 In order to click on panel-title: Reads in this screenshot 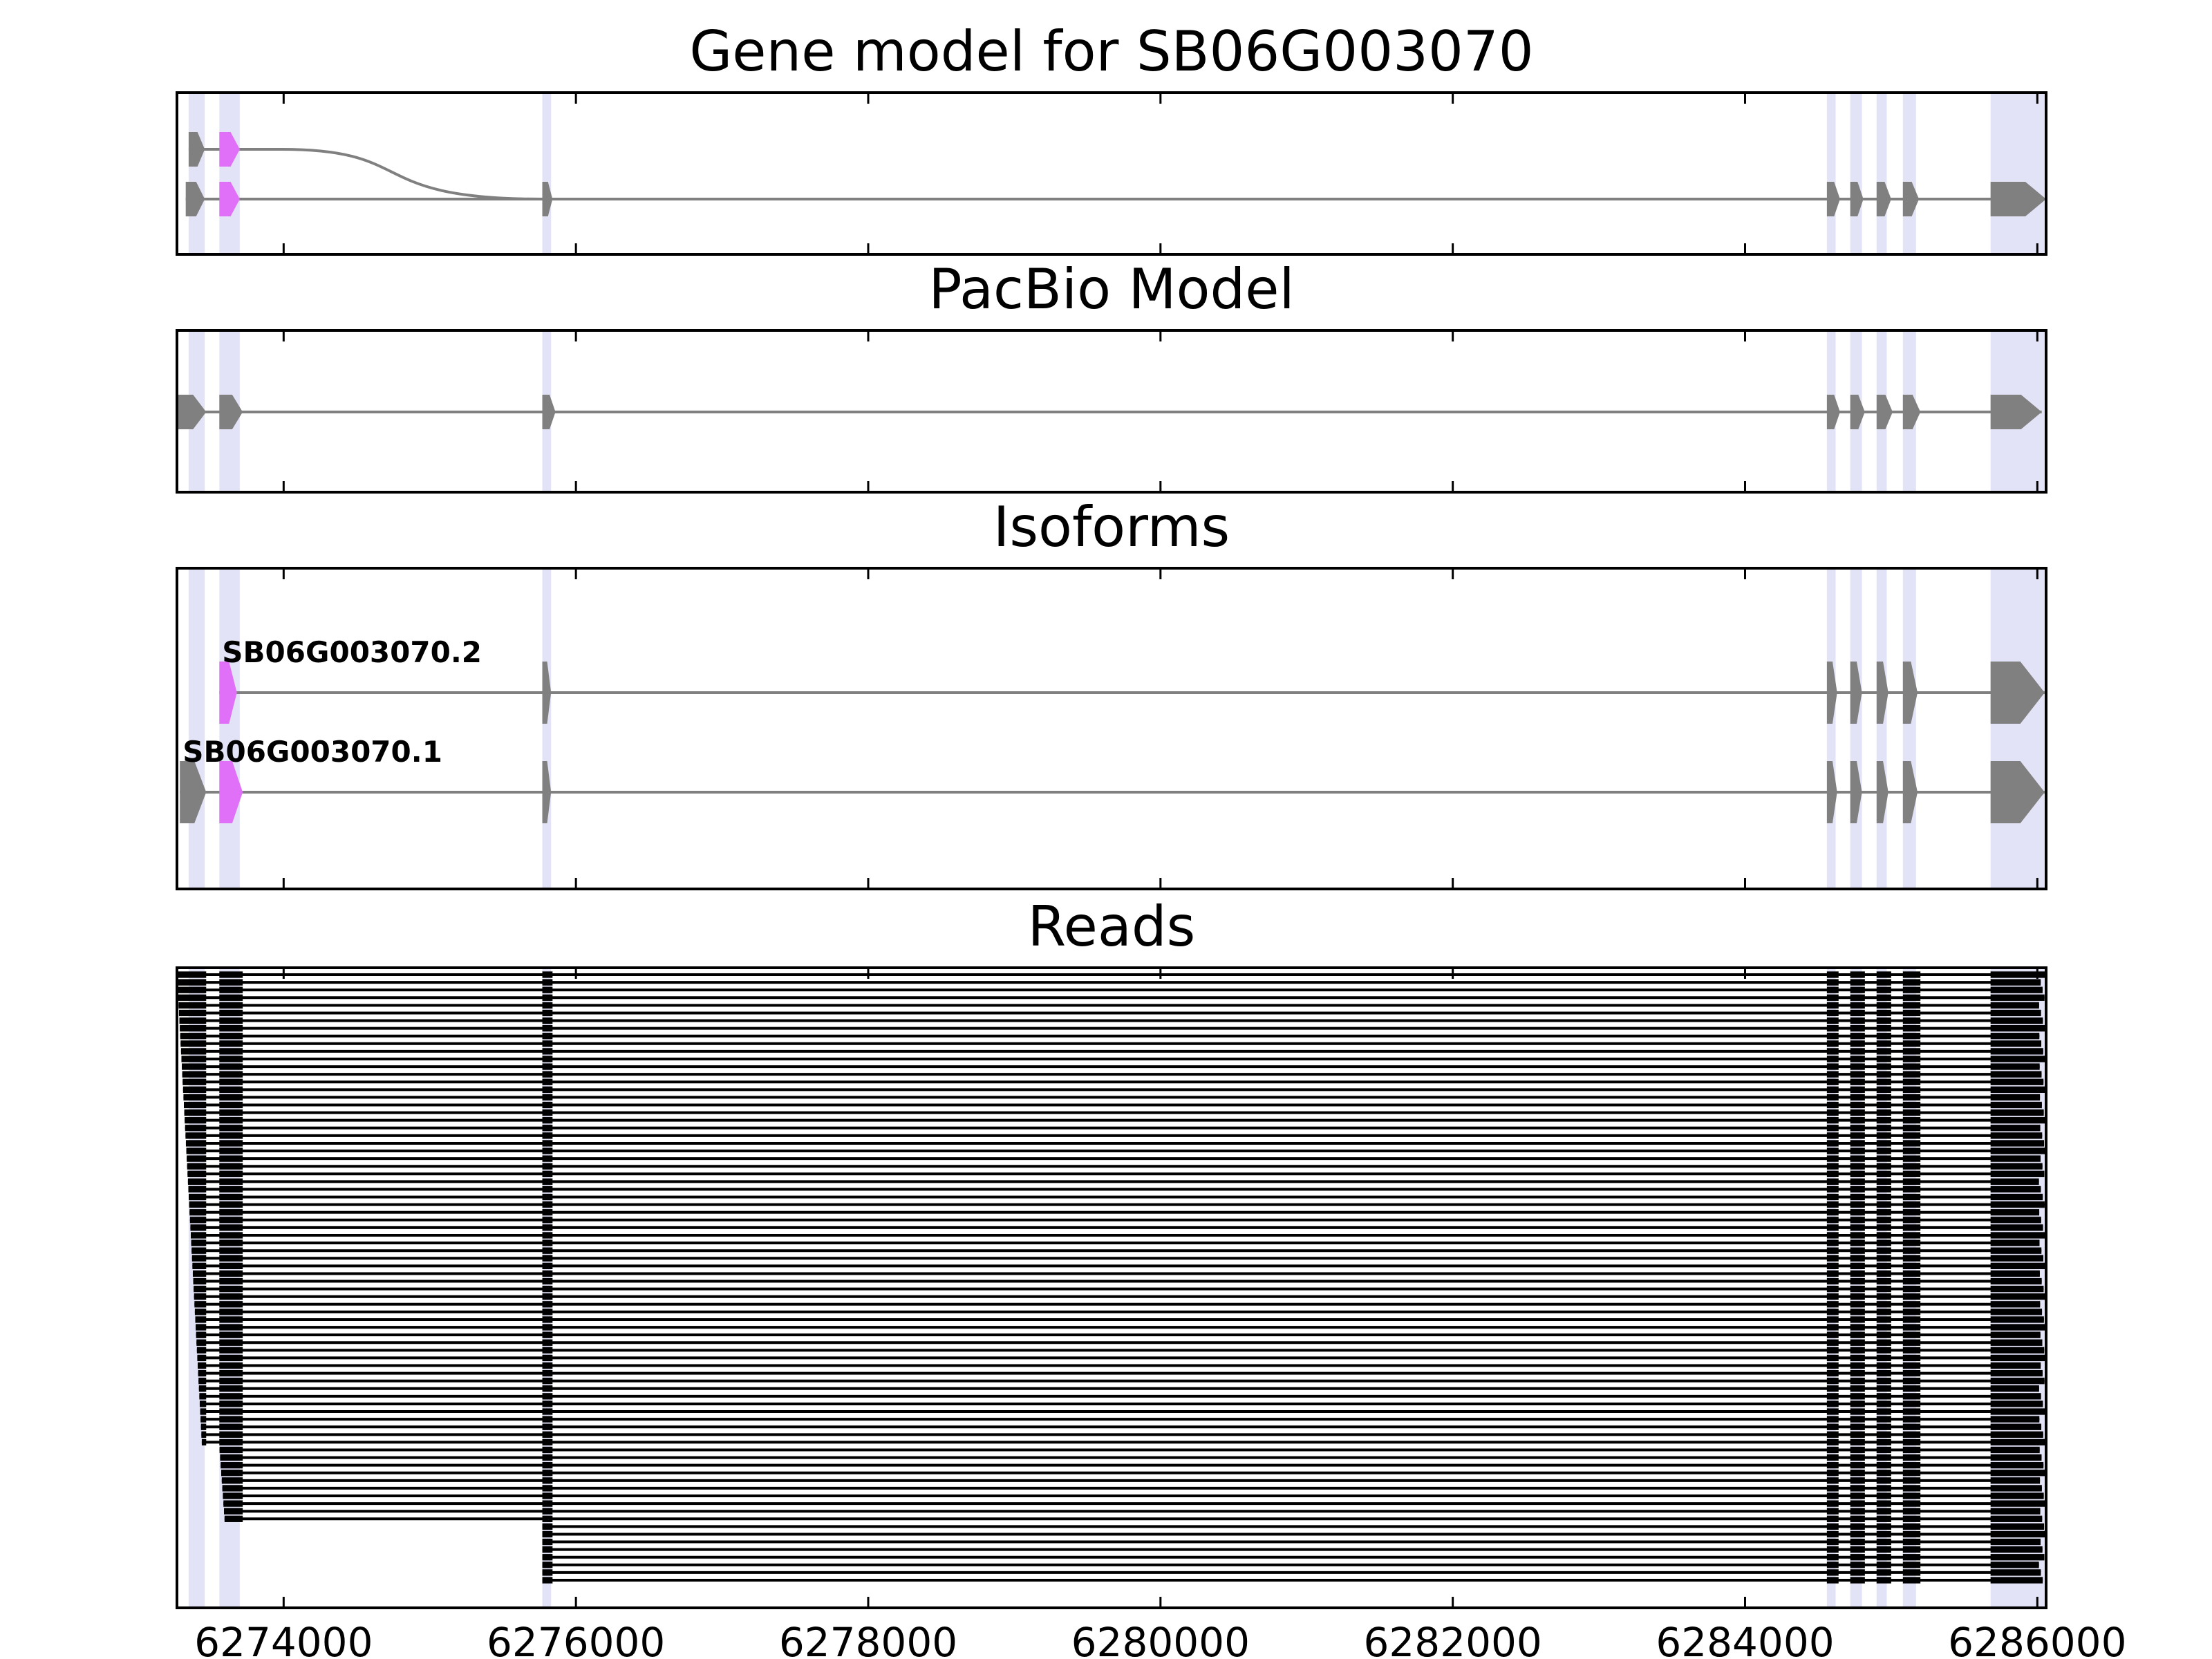, I will do `click(1112, 927)`.